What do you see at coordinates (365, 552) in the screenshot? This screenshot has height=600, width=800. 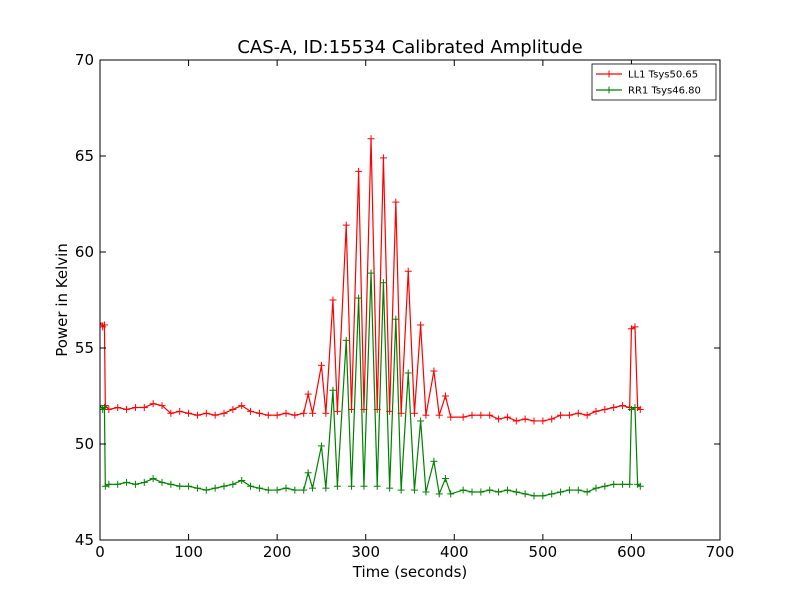 I see `x-tick-label: 300` at bounding box center [365, 552].